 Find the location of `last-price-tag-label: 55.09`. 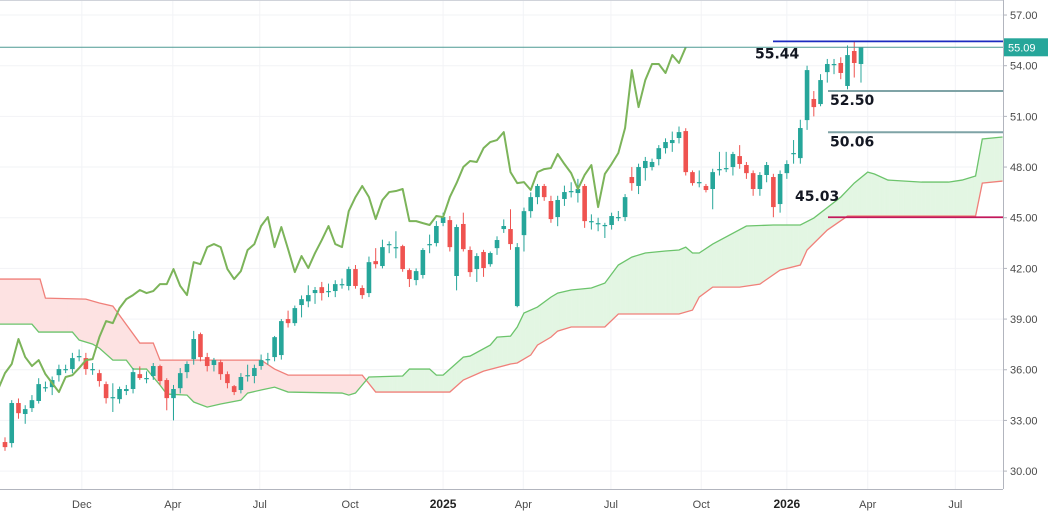

last-price-tag-label: 55.09 is located at coordinates (1022, 48).